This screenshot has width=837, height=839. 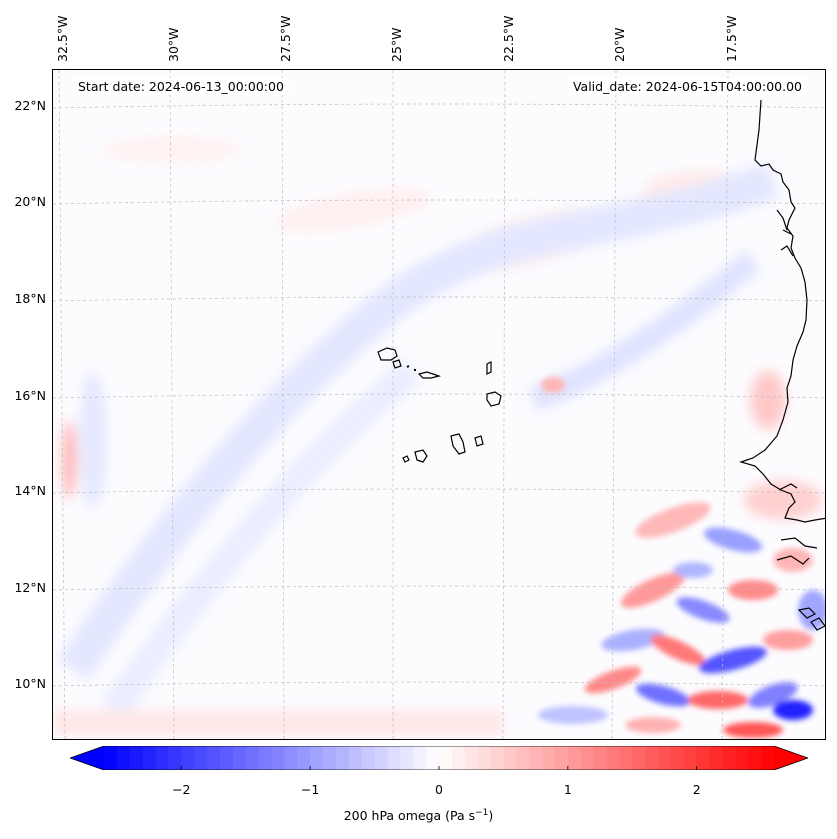 What do you see at coordinates (181, 789) in the screenshot?
I see `colorbar-tick-label-minus-2: −2` at bounding box center [181, 789].